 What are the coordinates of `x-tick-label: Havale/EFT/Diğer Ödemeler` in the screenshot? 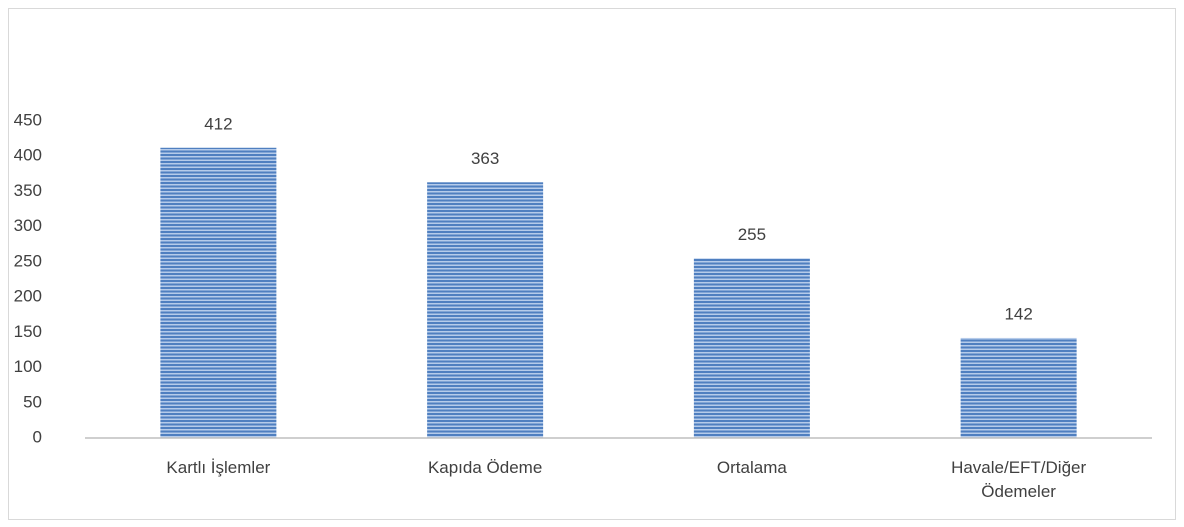 It's located at (1019, 479).